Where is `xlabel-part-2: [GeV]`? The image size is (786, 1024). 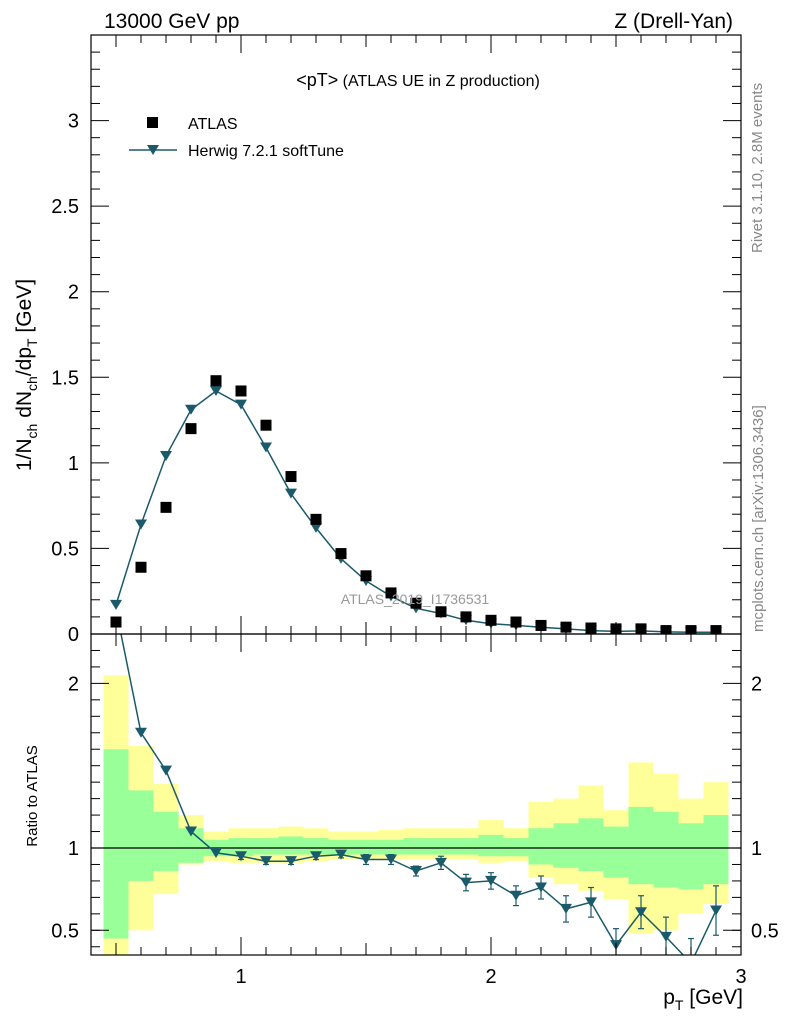
xlabel-part-2: [GeV] is located at coordinates (713, 997).